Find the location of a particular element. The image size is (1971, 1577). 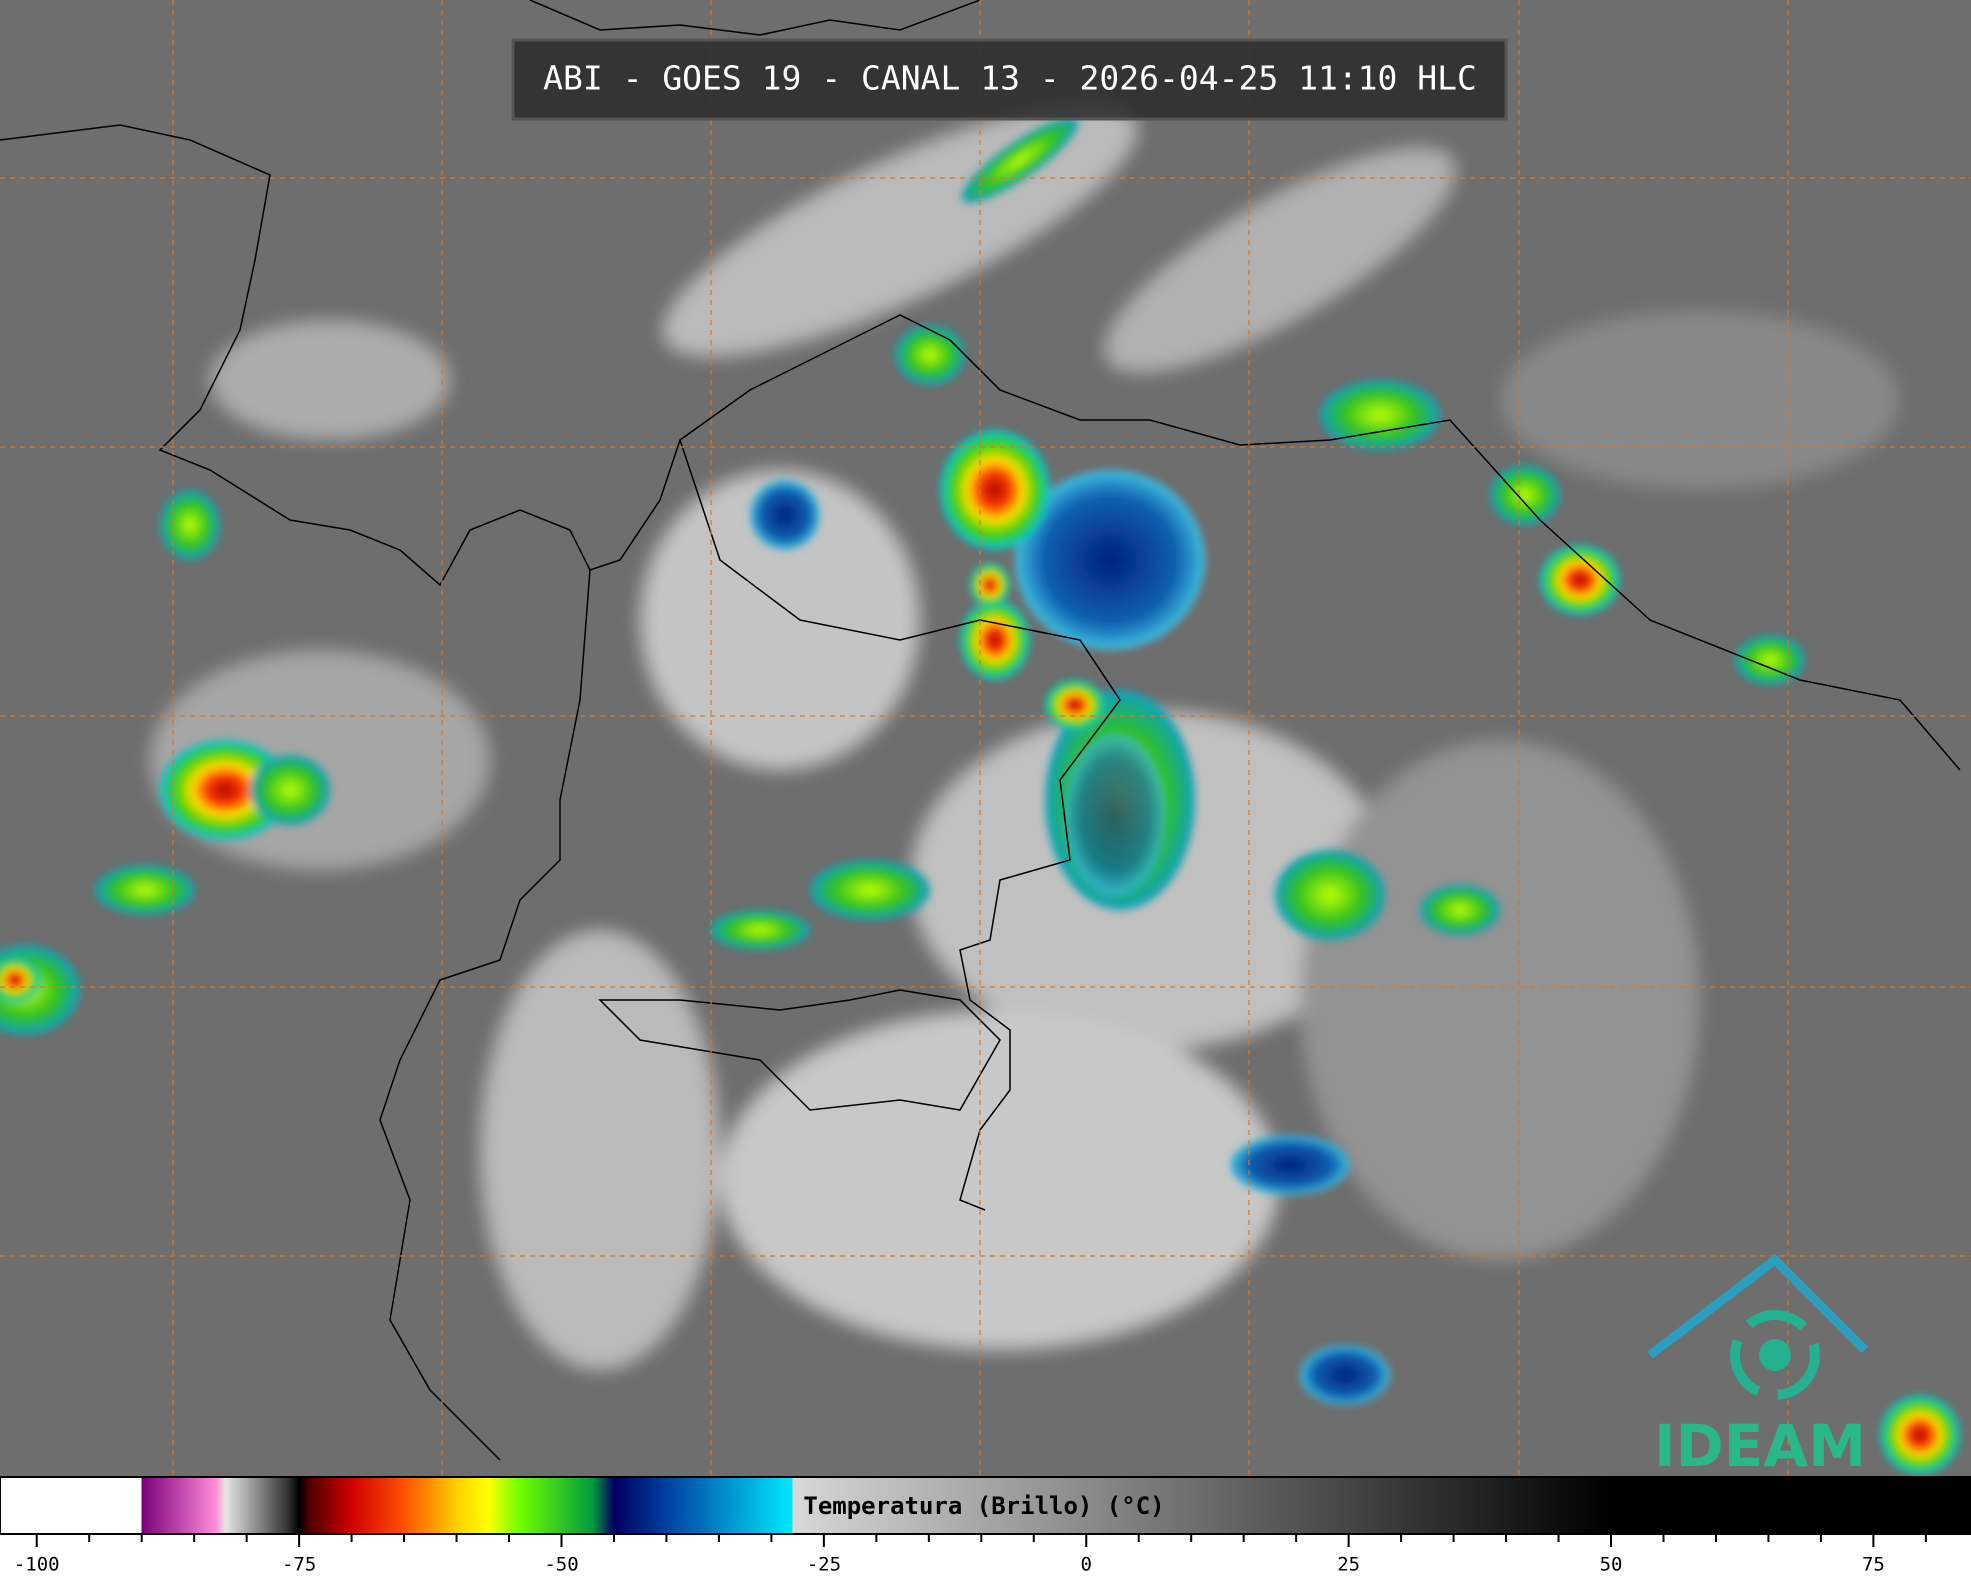

colorbar-scale is located at coordinates (985, 1505).